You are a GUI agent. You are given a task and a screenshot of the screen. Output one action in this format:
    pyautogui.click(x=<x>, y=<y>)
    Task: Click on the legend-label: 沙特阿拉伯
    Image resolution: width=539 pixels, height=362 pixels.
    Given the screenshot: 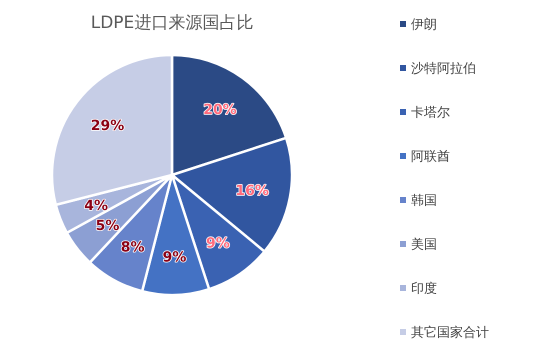 What is the action you would take?
    pyautogui.click(x=443, y=69)
    